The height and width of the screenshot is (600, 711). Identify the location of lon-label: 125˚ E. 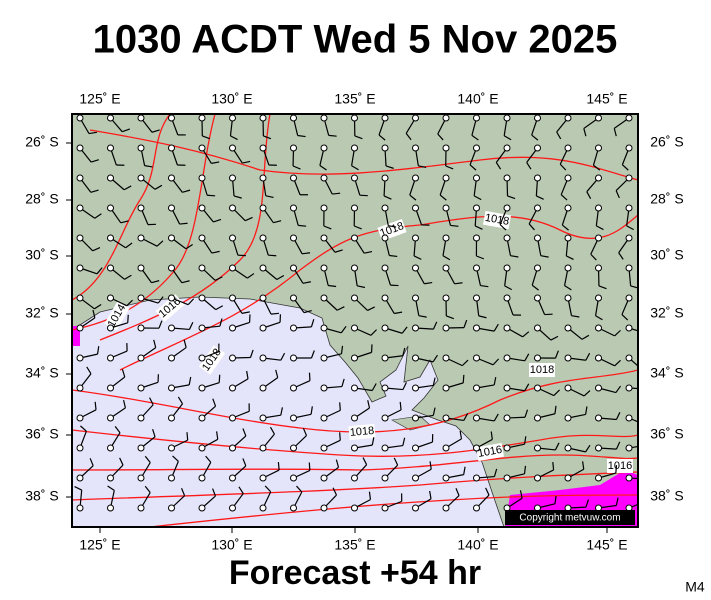
(99, 99).